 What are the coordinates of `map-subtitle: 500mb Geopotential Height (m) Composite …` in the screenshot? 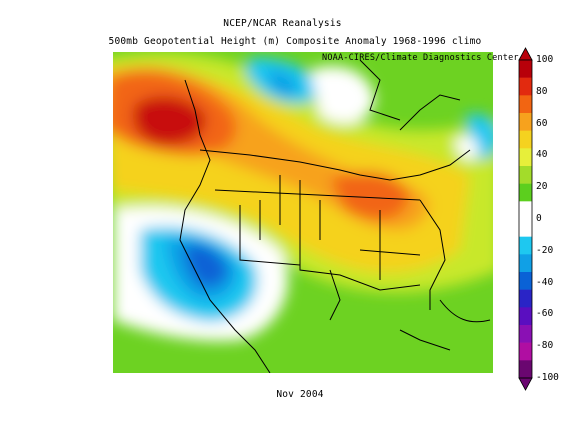 It's located at (295, 41).